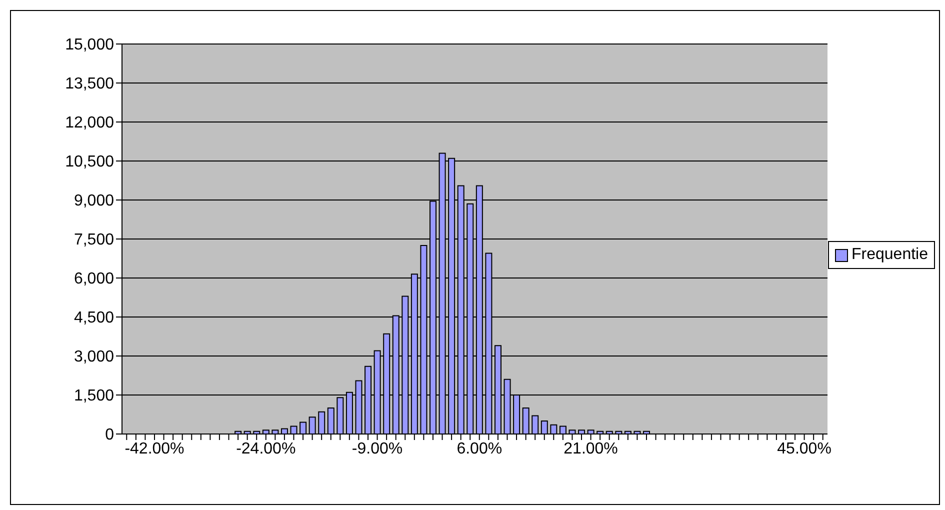  I want to click on y-tick-label: 7,500, so click(94, 240).